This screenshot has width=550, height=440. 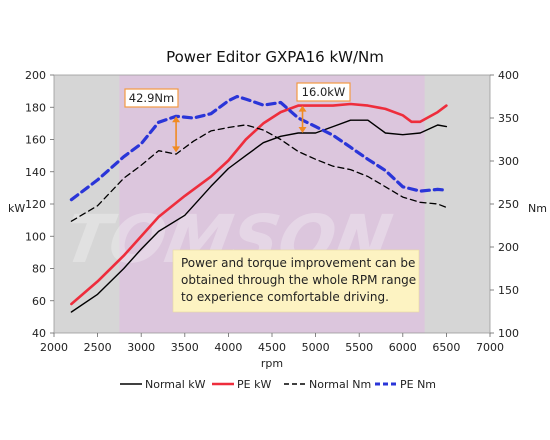 I want to click on y-right-tick-label: 400, so click(x=508, y=75).